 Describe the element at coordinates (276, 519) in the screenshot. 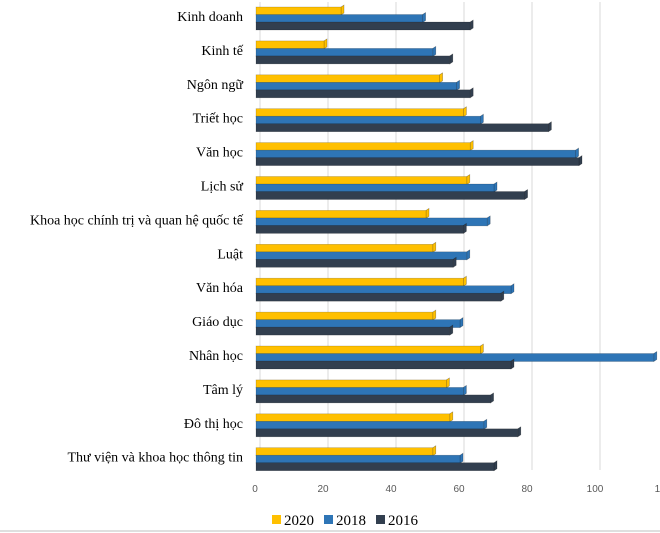

I see `legend-swatch-2020` at that location.